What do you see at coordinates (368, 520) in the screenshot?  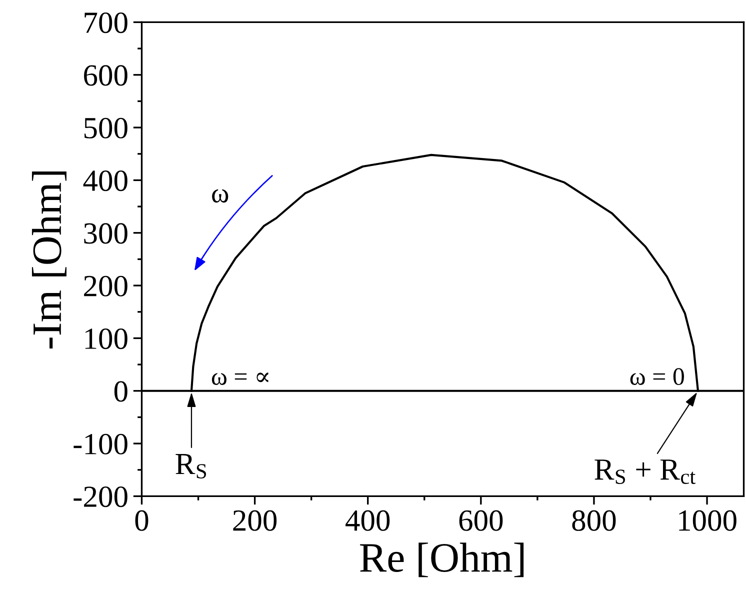 I see `x-tick-label: 400` at bounding box center [368, 520].